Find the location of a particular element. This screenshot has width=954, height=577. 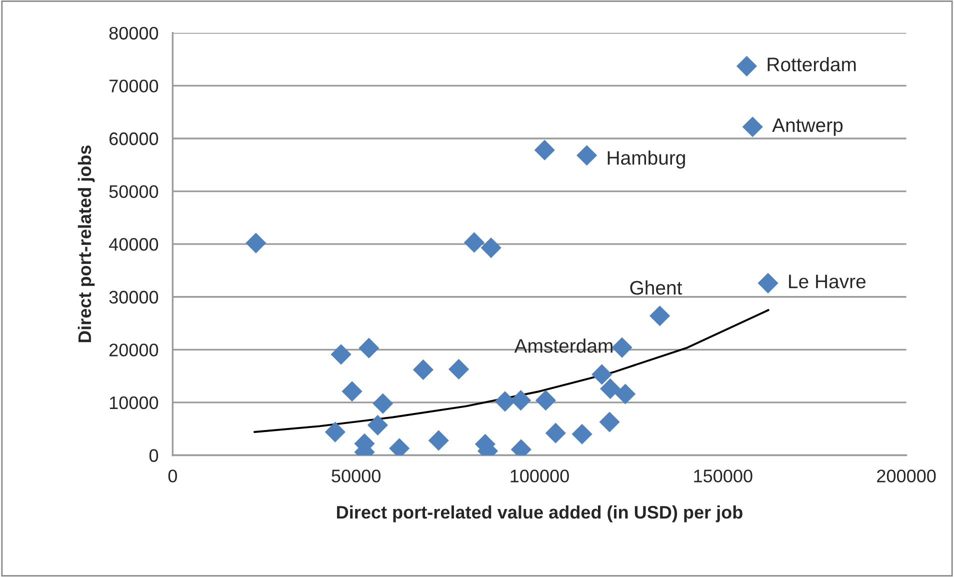

annotation: Ghent is located at coordinates (656, 287).